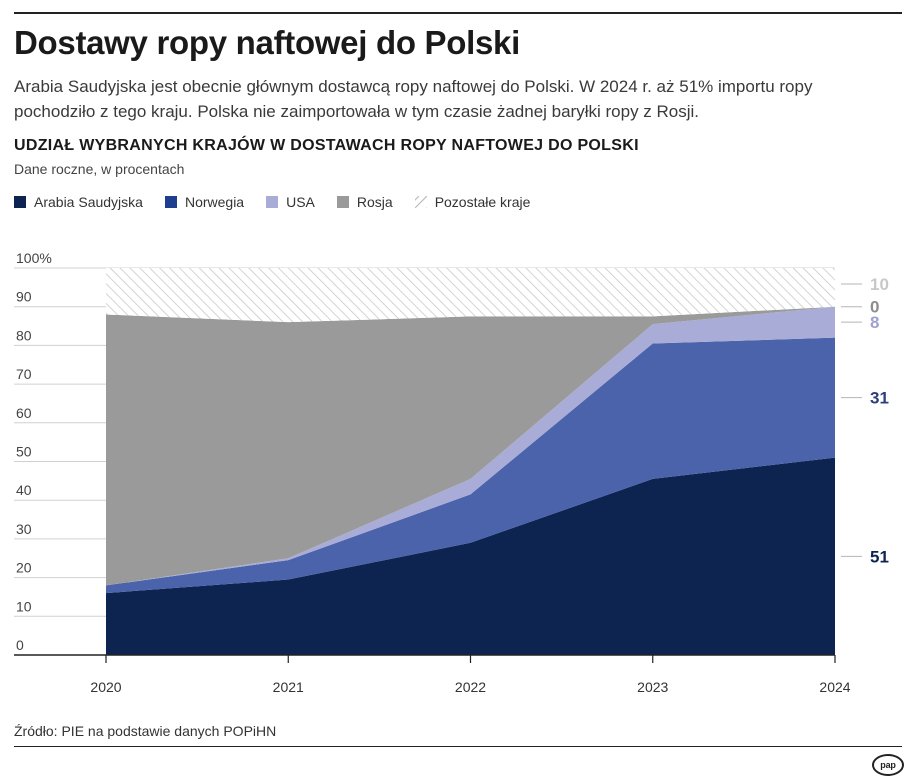 The image size is (915, 782). Describe the element at coordinates (879, 398) in the screenshot. I see `end-label: 31` at that location.